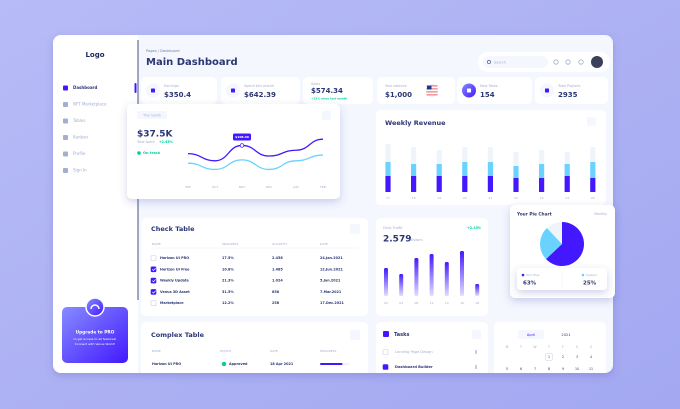  What do you see at coordinates (329, 99) in the screenshot?
I see `stat-note: +23% since last month` at bounding box center [329, 99].